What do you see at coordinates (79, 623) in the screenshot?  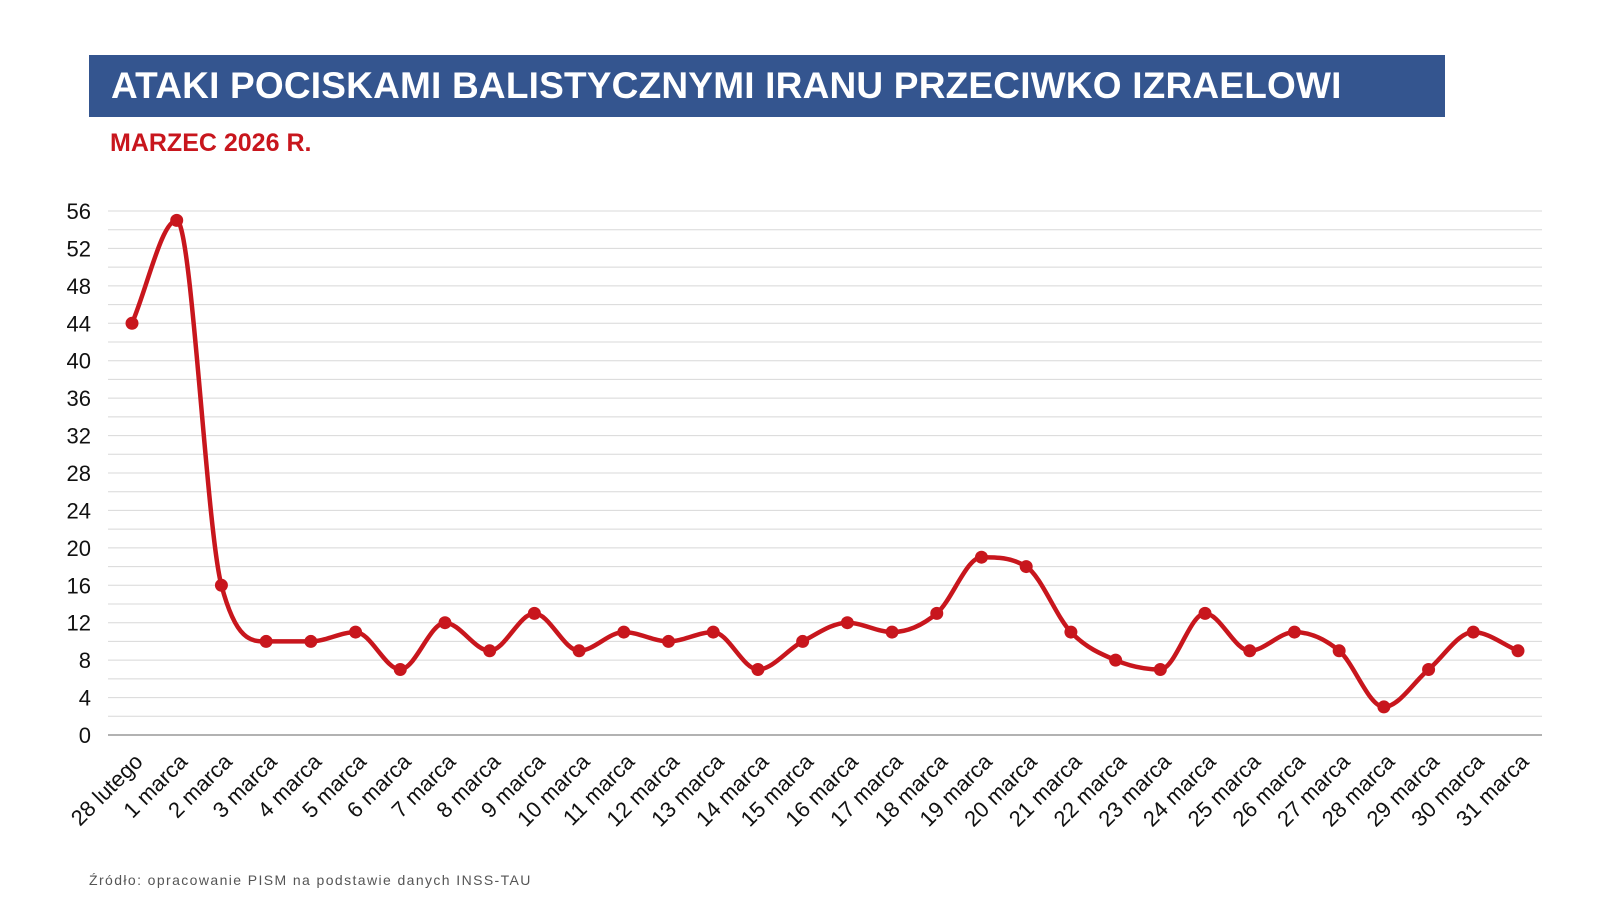 I see `y-tick-label: 12` at bounding box center [79, 623].